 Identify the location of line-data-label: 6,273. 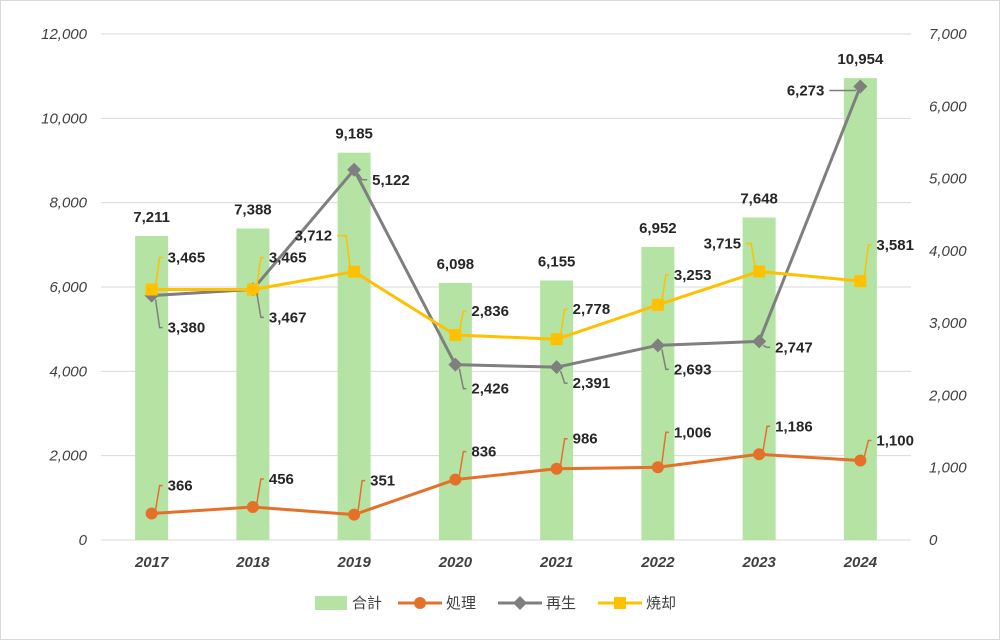
(806, 91).